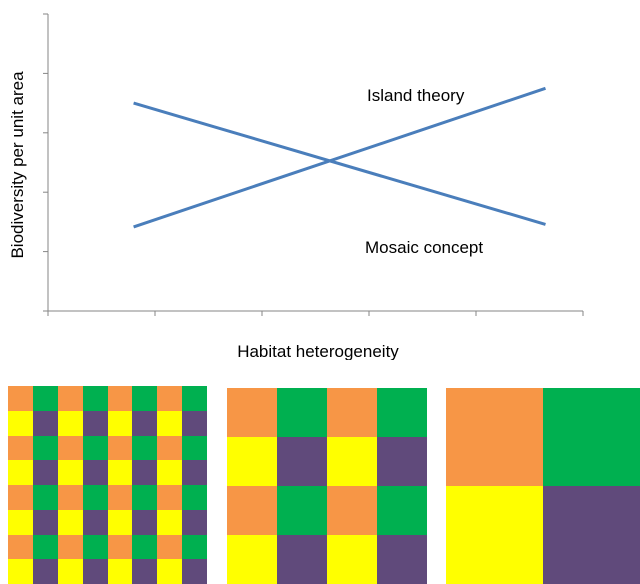 The height and width of the screenshot is (584, 640). What do you see at coordinates (339, 163) in the screenshot?
I see `series-line-mosaic-concept` at bounding box center [339, 163].